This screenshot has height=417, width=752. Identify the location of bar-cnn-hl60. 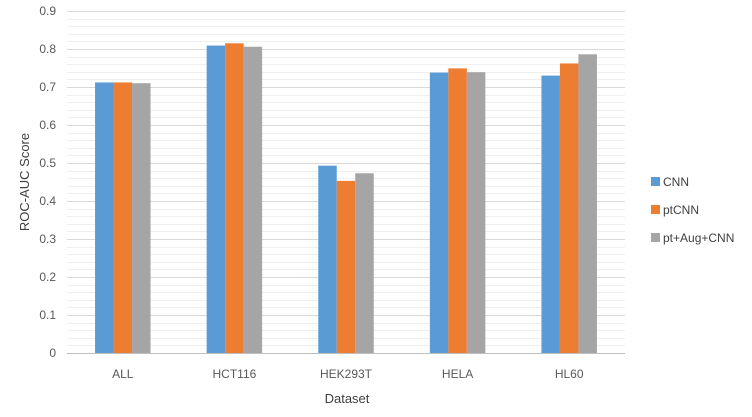
(550, 214).